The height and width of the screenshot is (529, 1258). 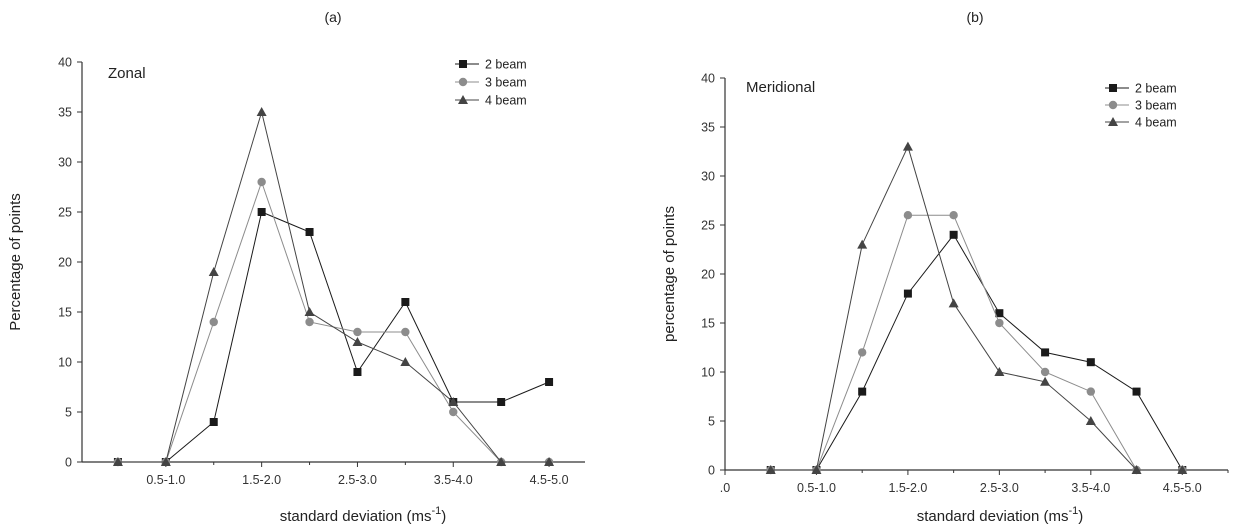 I want to click on y-axis-title: Percentage of points, so click(x=15, y=262).